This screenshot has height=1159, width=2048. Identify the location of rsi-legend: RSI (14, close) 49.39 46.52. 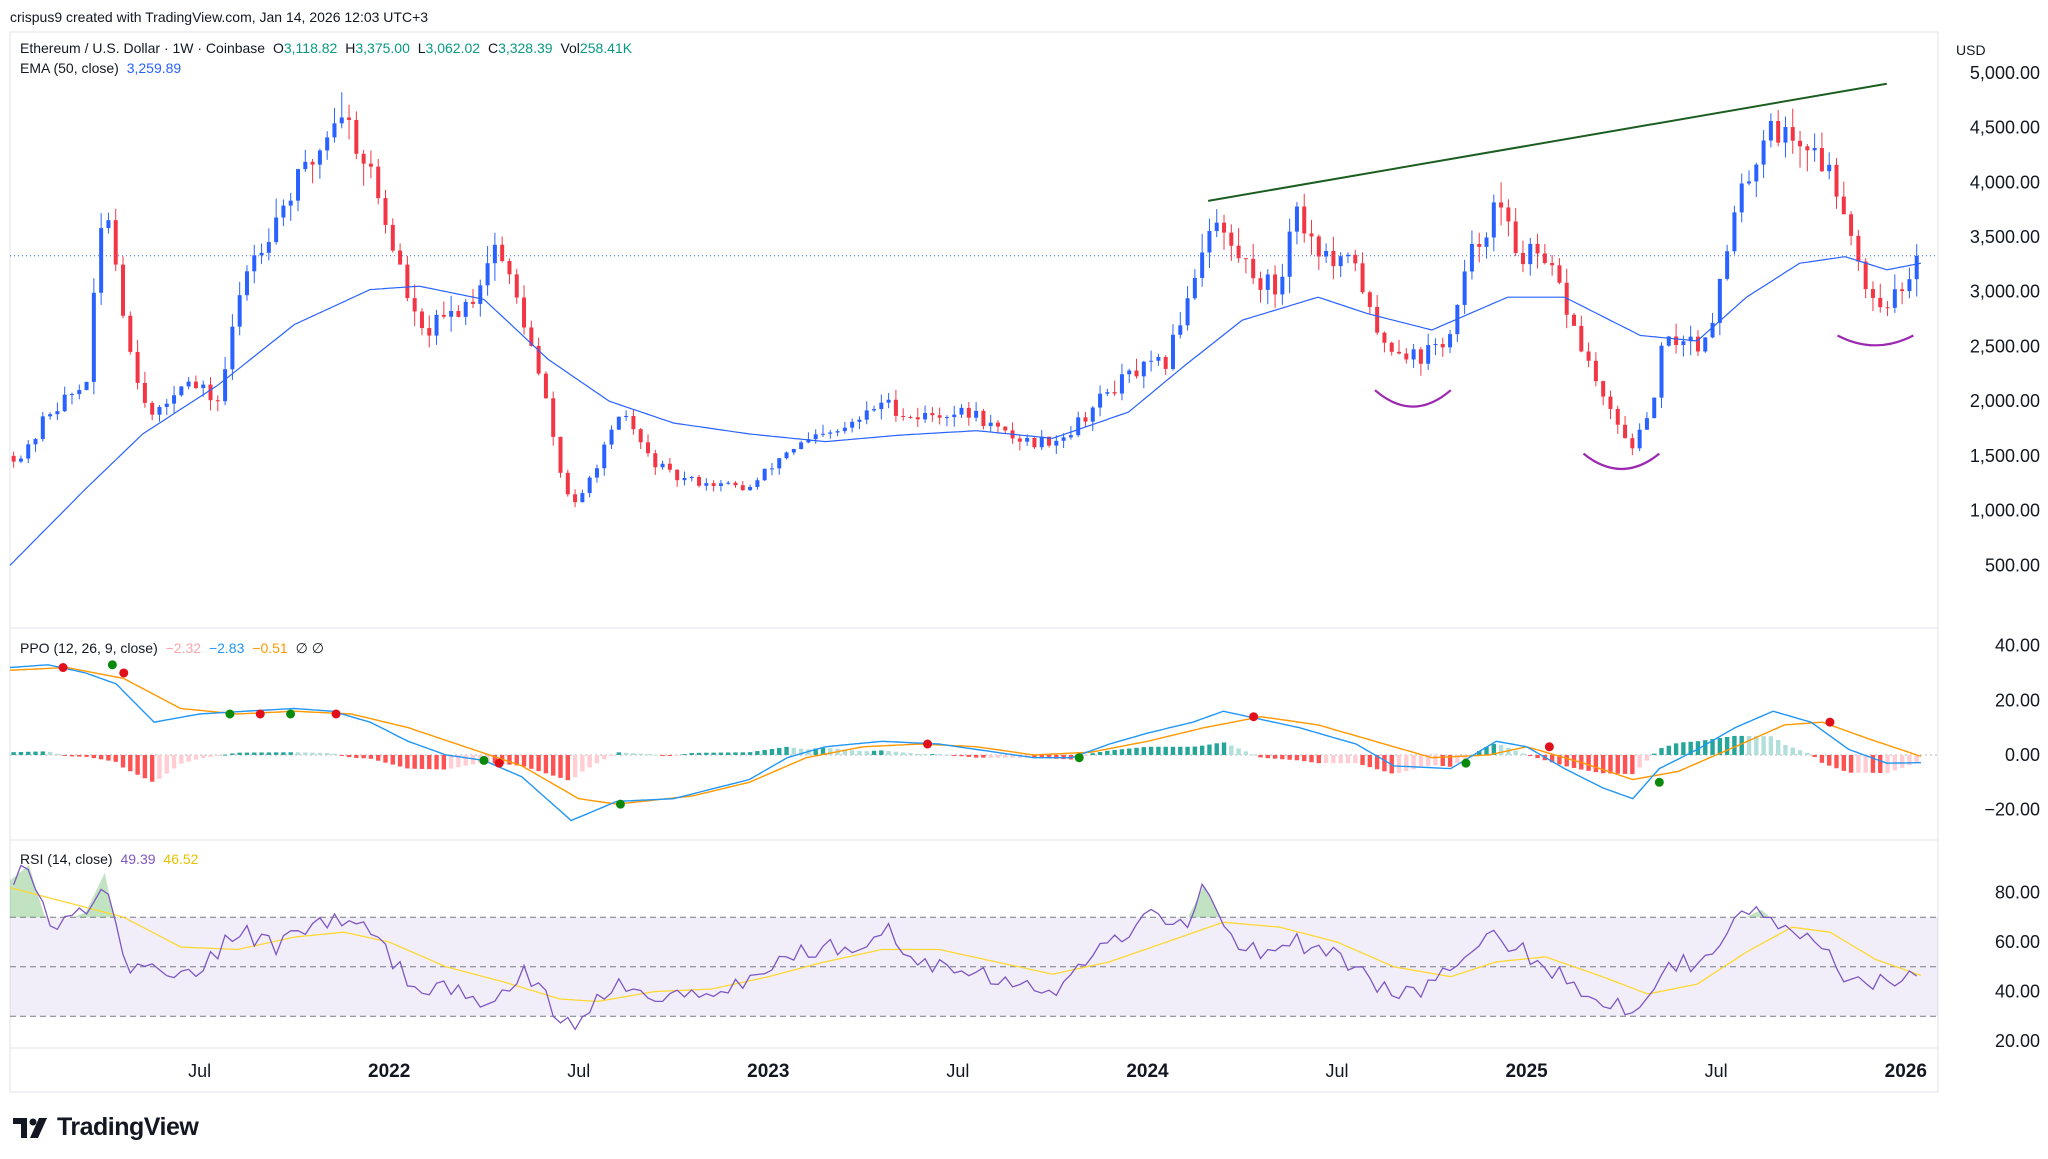
(111, 859).